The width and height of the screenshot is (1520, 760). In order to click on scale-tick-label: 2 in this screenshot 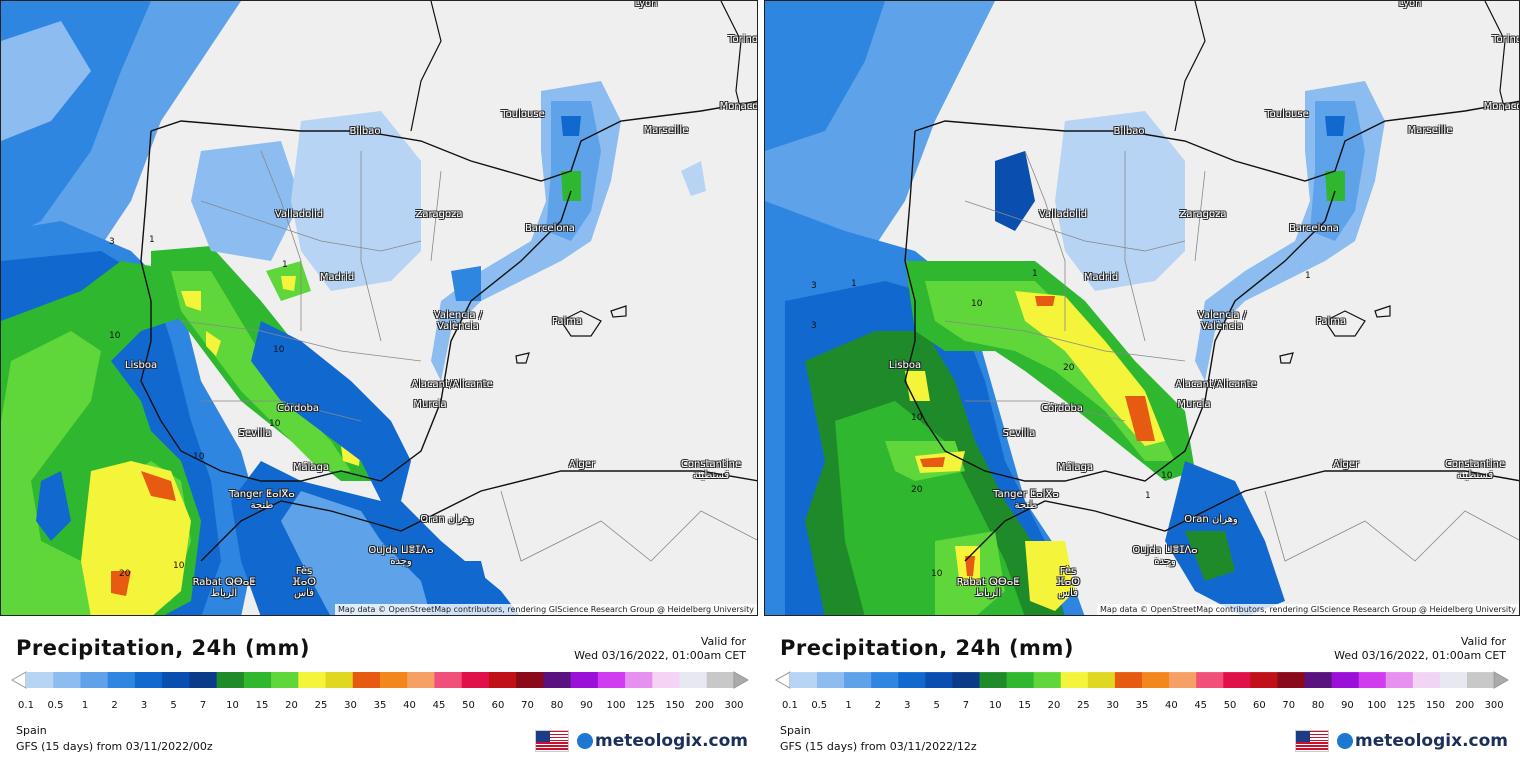, I will do `click(114, 705)`.